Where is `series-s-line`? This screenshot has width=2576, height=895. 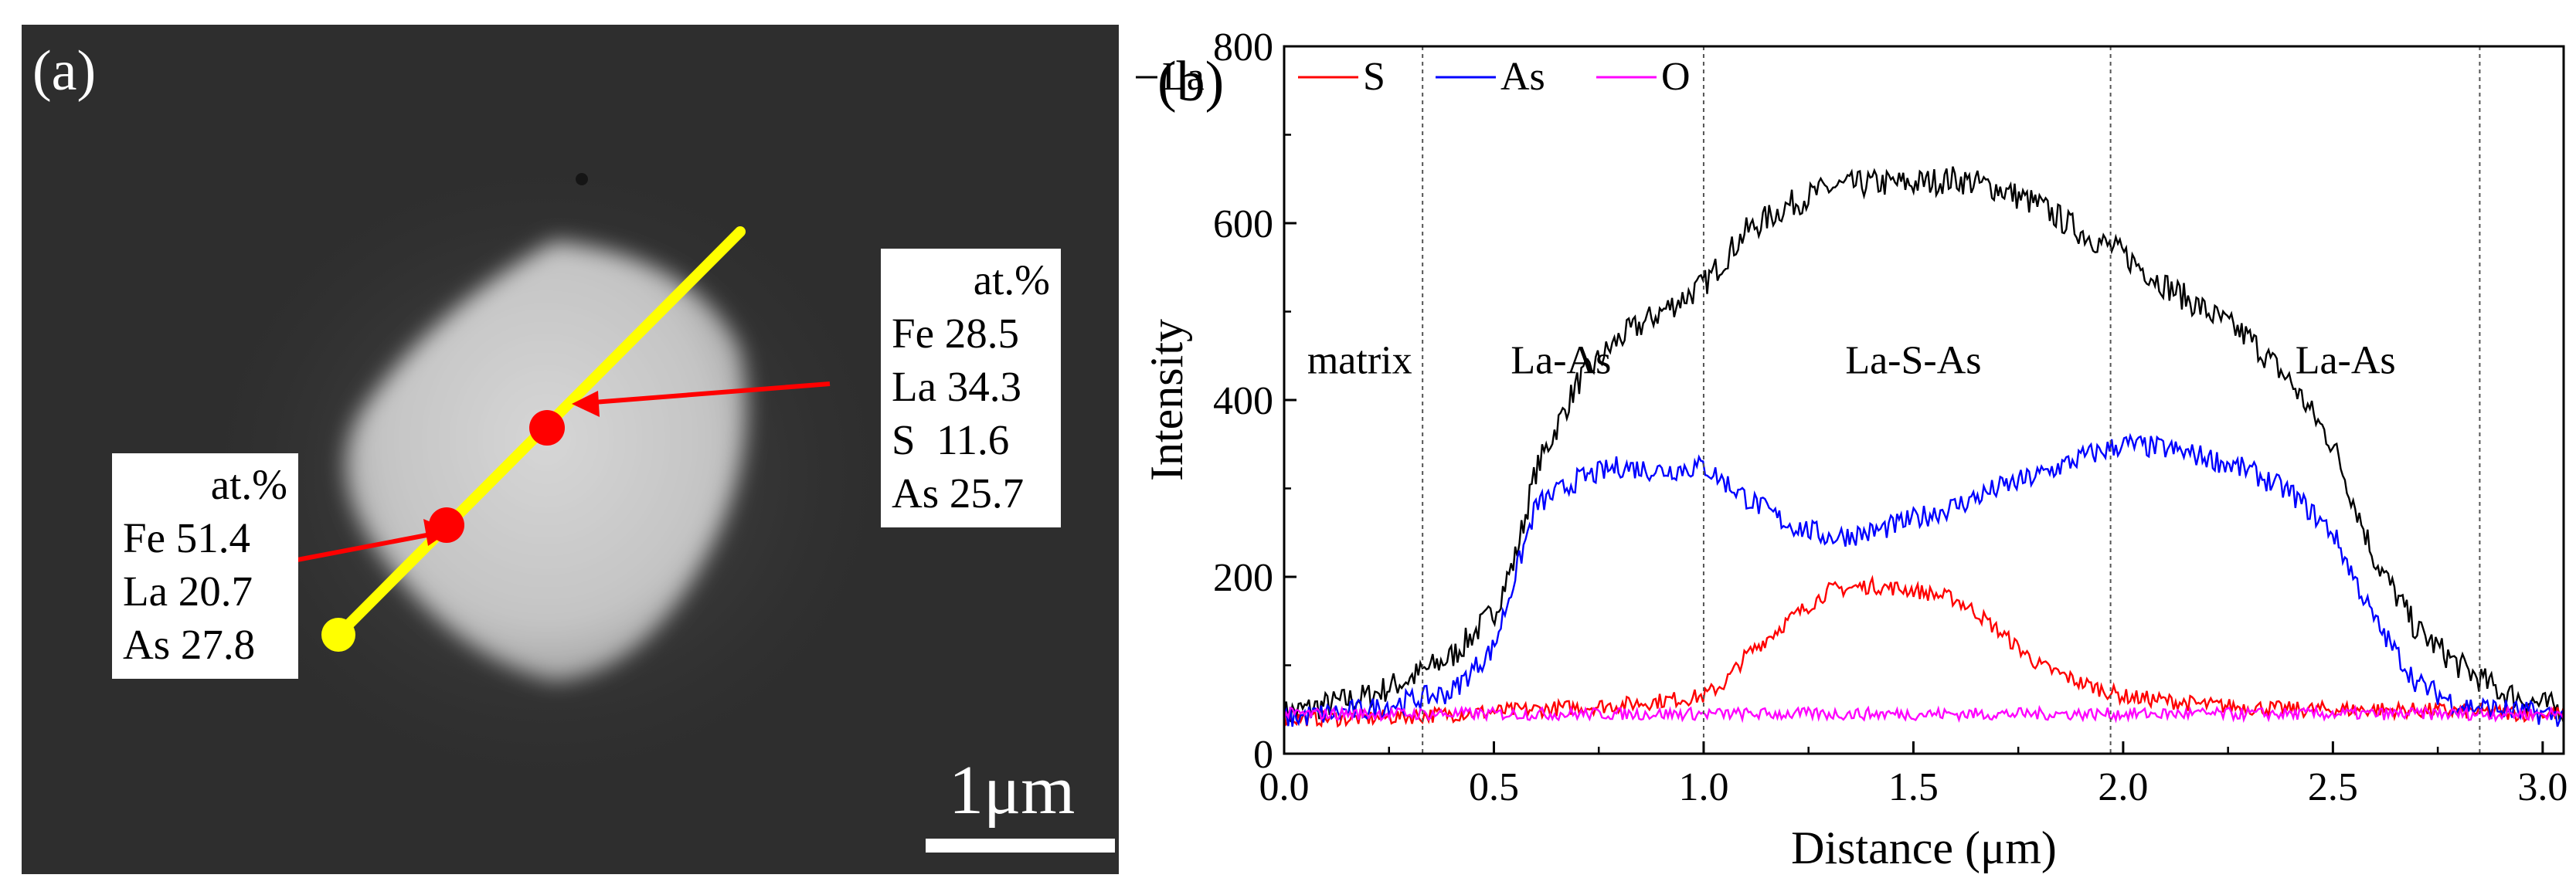 series-s-line is located at coordinates (1924, 651).